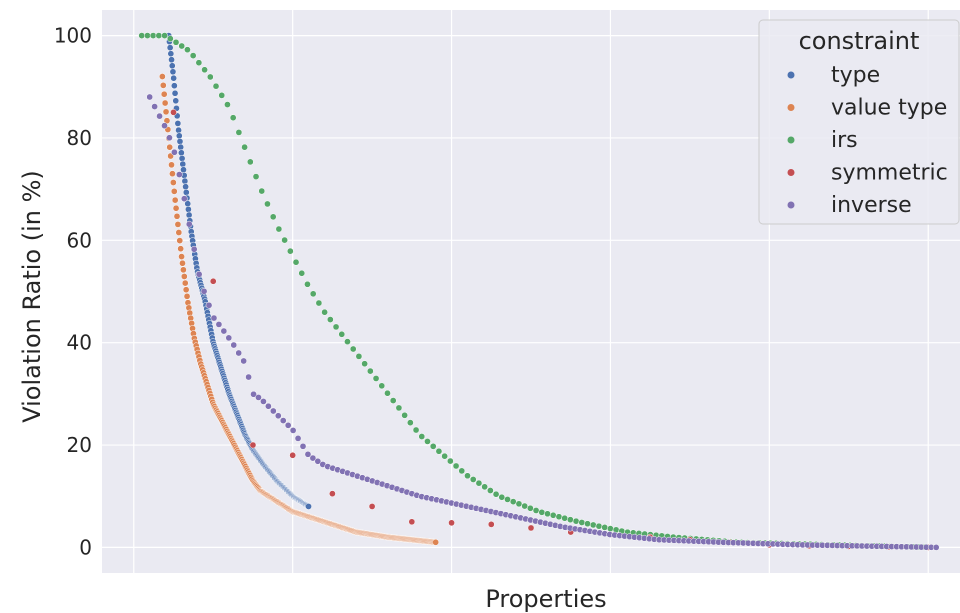  Describe the element at coordinates (871, 205) in the screenshot. I see `legend-label-inverse: inverse` at that location.